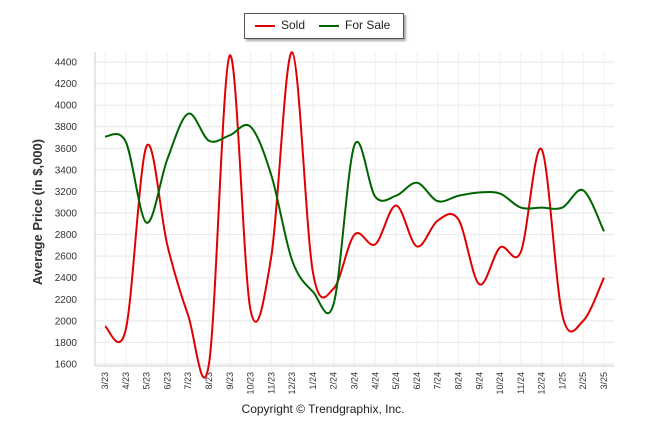 The width and height of the screenshot is (646, 434). Describe the element at coordinates (293, 25) in the screenshot. I see `legend-label-sold: Sold` at that location.